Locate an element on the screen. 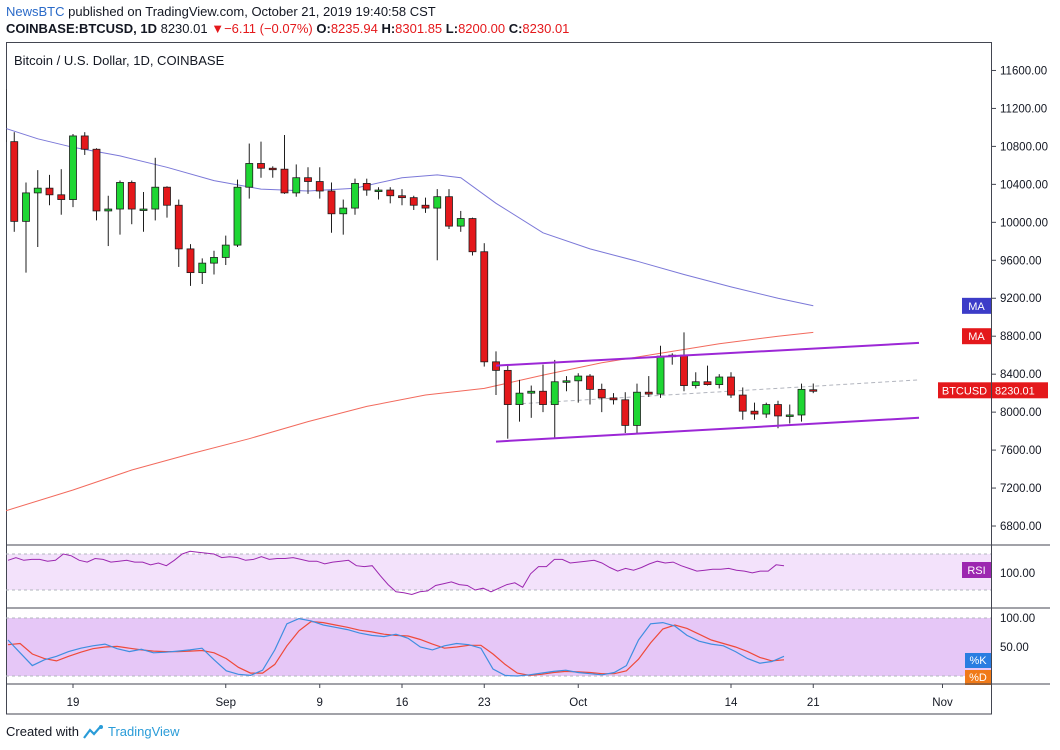 The image size is (1060, 750). stoch-d-badge-label: %D is located at coordinates (978, 678).